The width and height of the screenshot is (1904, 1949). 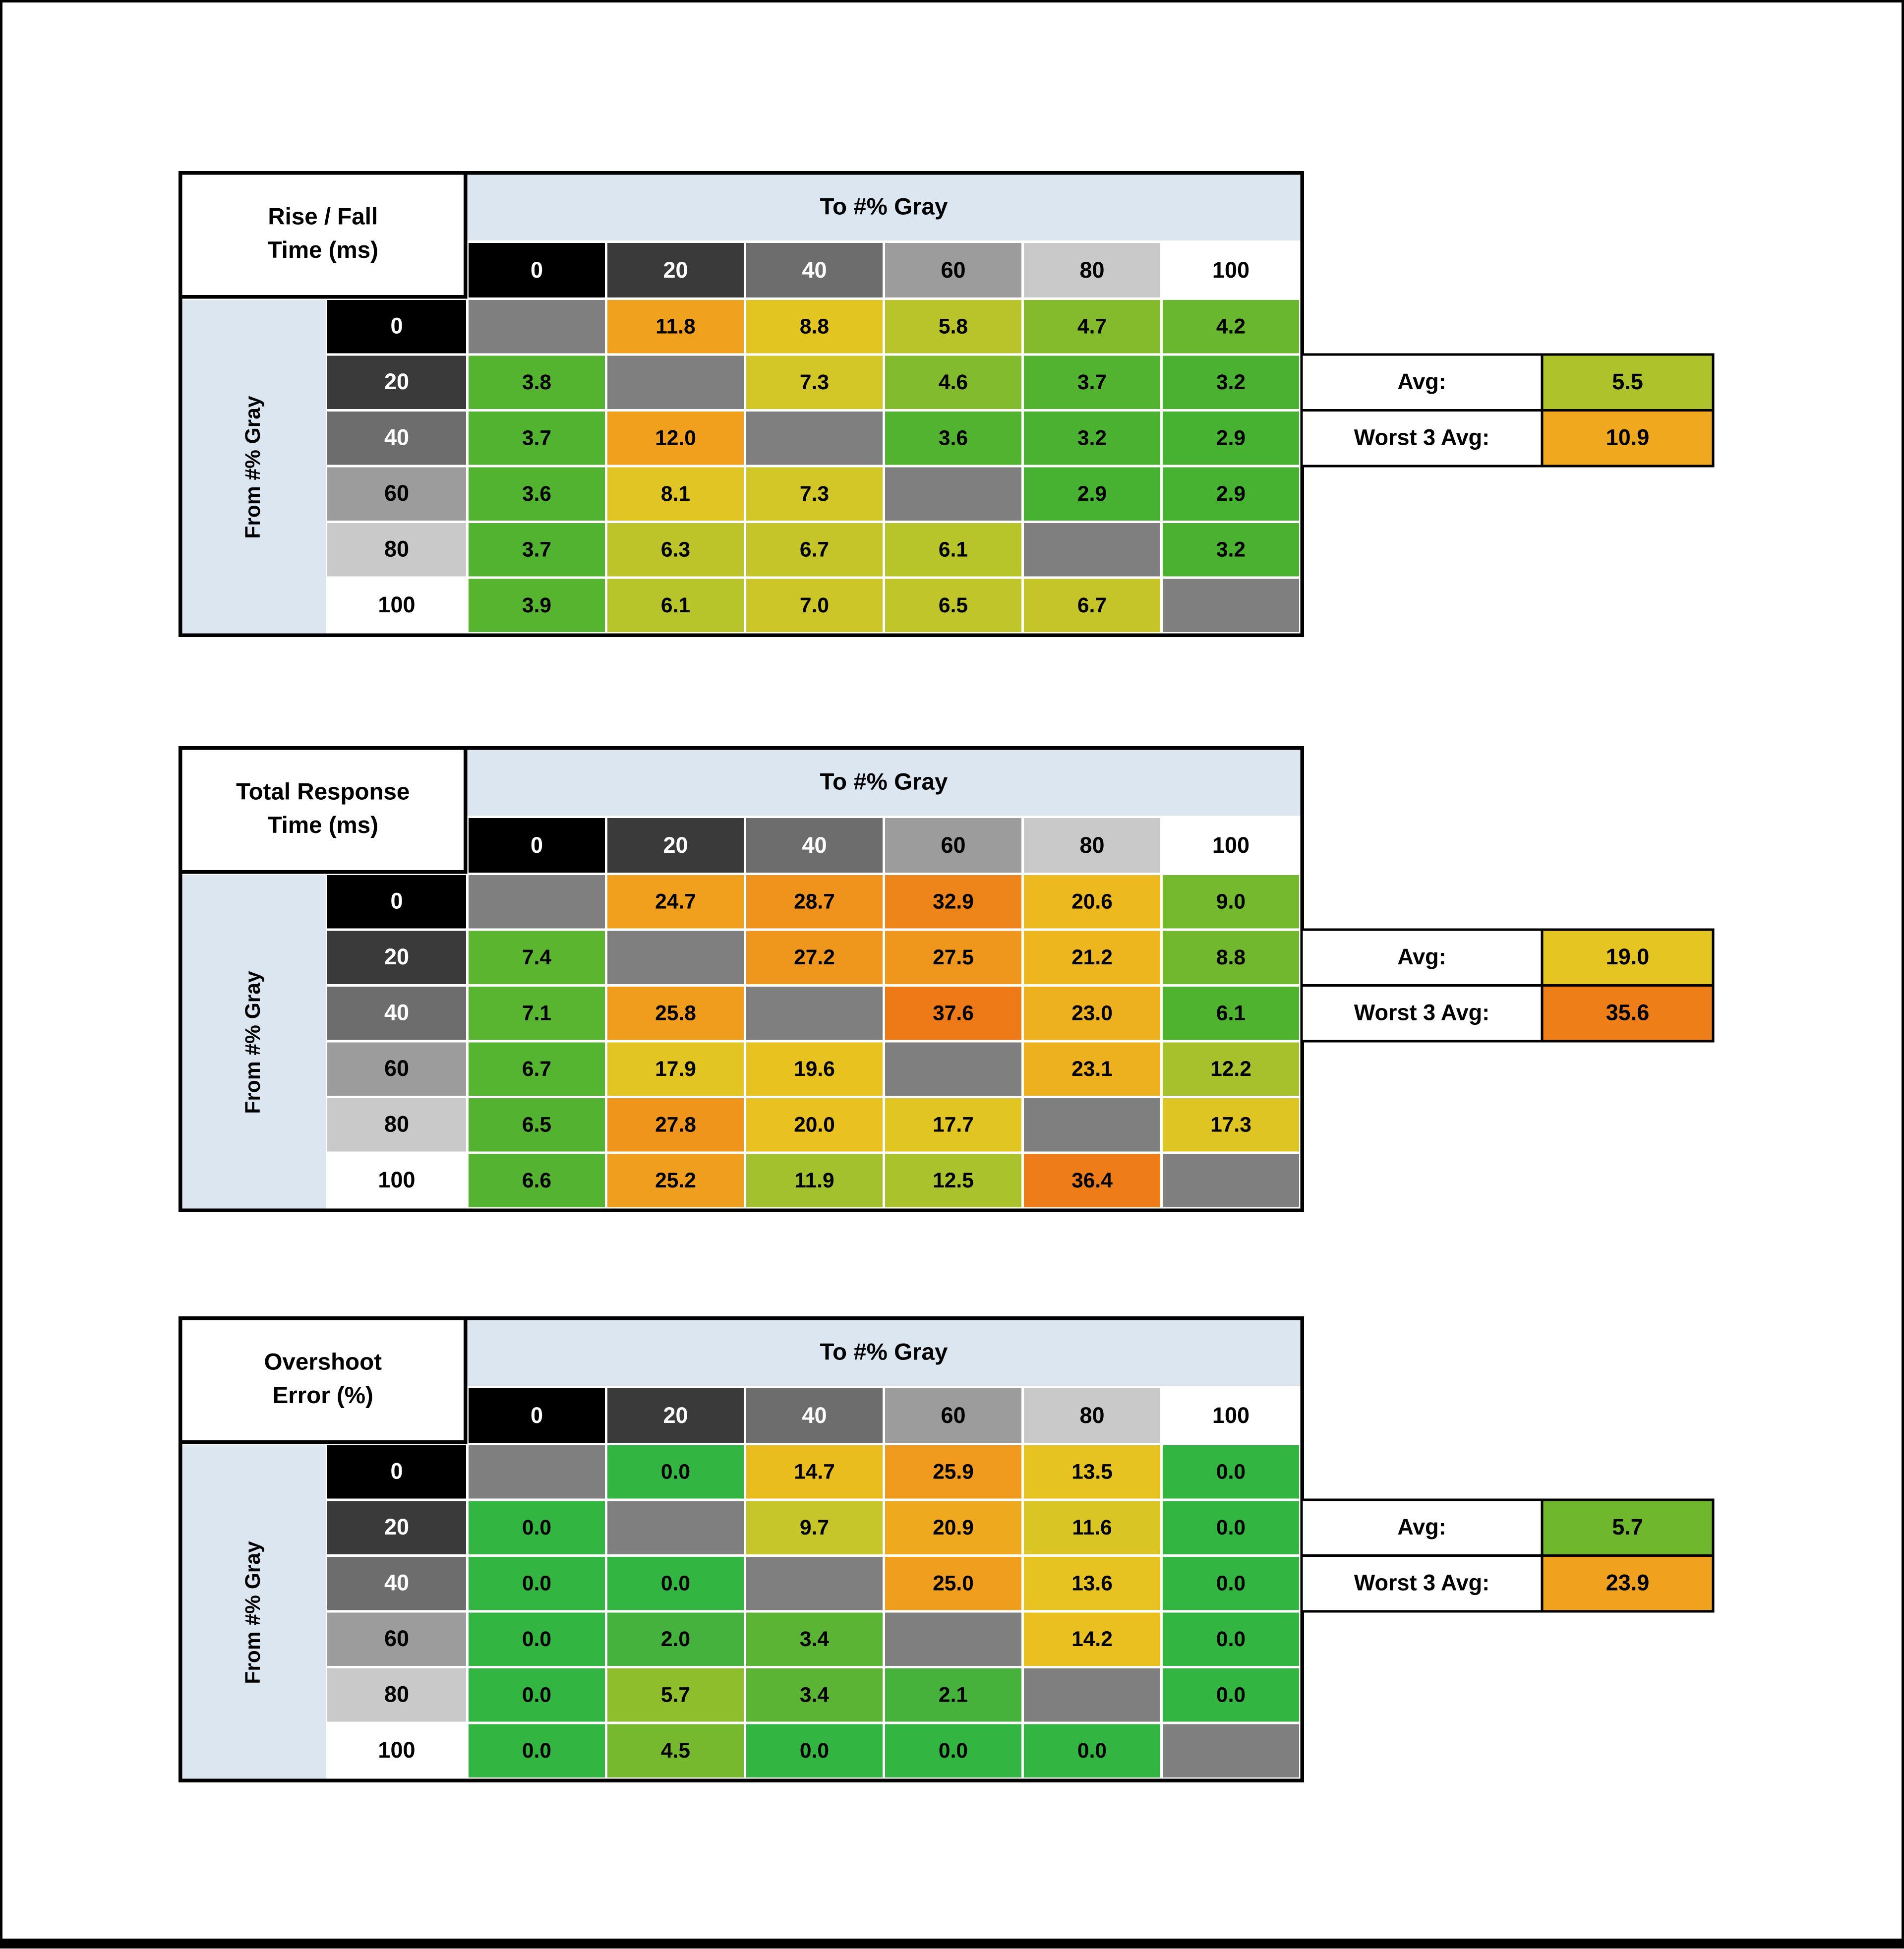 I want to click on data-cell: 12.2, so click(x=1231, y=1069).